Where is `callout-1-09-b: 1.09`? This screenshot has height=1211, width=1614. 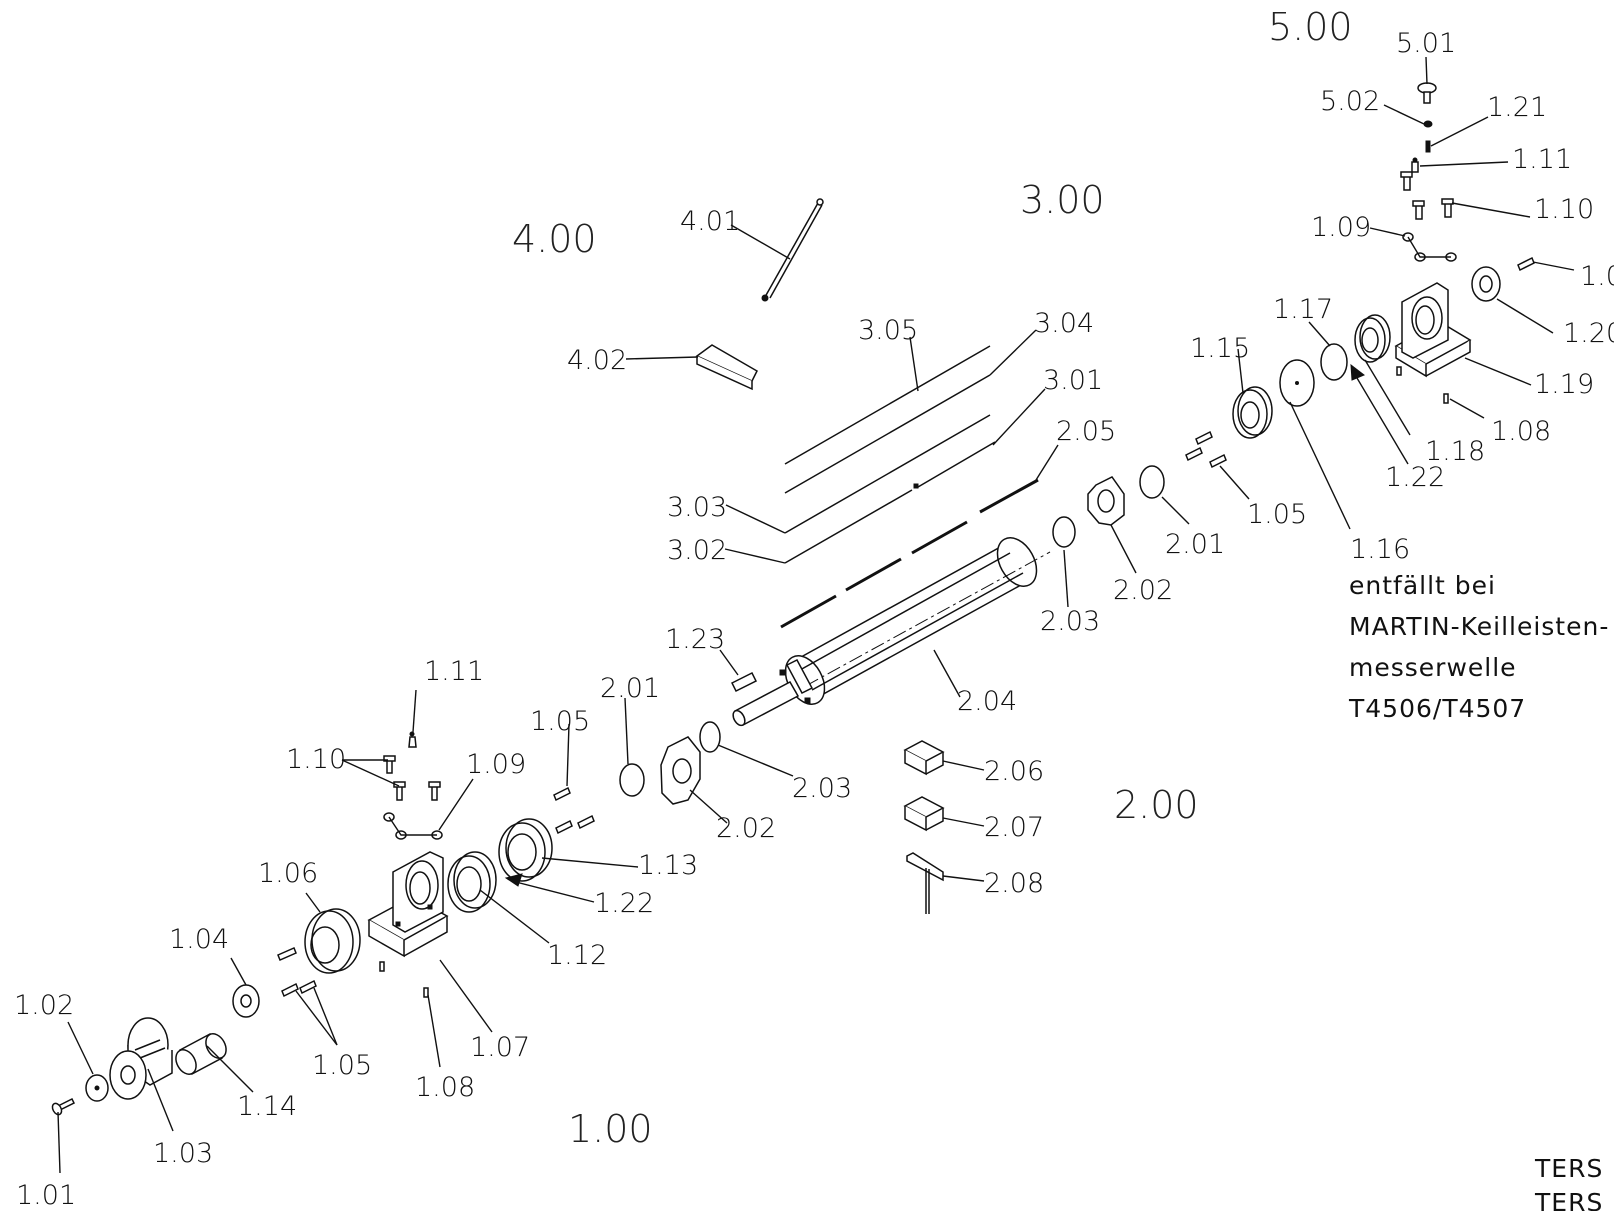 callout-1-09-b: 1.09 is located at coordinates (1341, 227).